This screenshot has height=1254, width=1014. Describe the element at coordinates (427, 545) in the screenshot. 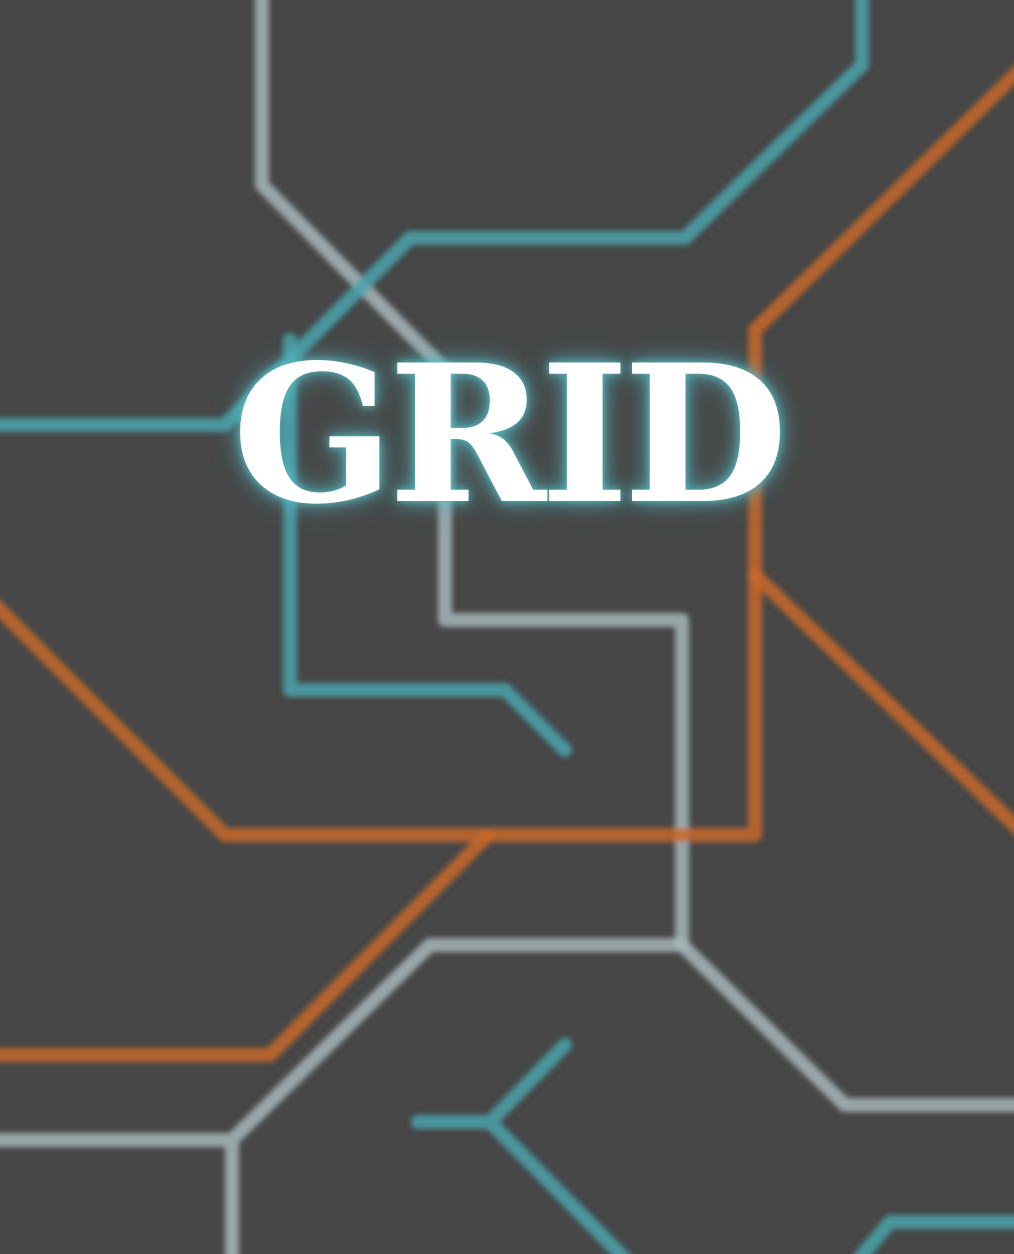

I see `teal-line-middle` at that location.